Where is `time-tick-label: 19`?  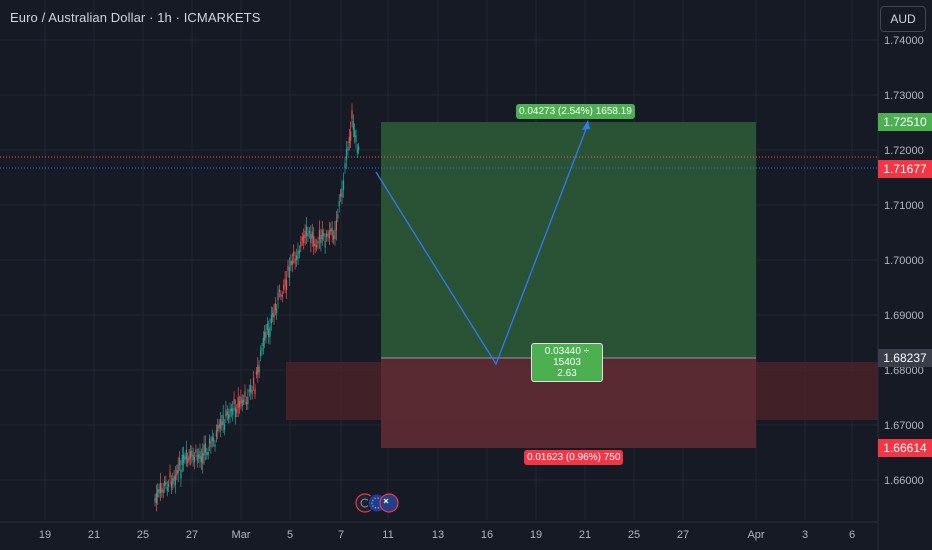 time-tick-label: 19 is located at coordinates (536, 535).